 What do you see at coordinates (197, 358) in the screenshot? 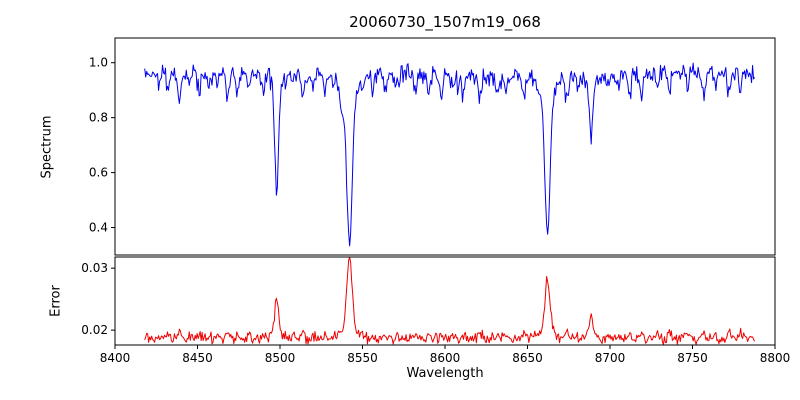
I see `x-tick-label: 8450` at bounding box center [197, 358].